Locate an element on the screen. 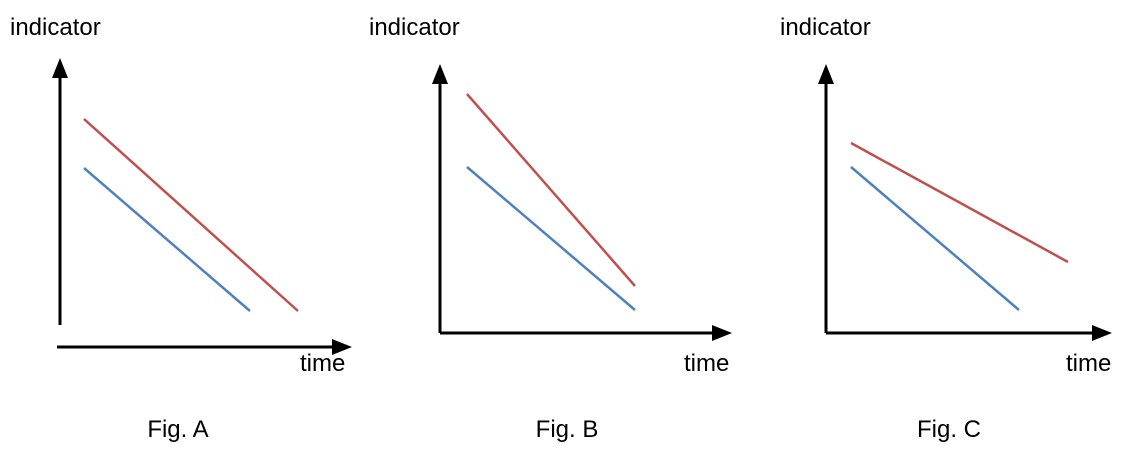 This screenshot has height=450, width=1129. fig-b-red-line is located at coordinates (551, 190).